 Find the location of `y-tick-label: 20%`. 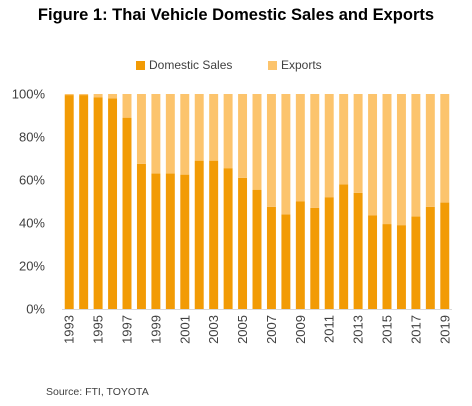

y-tick-label: 20% is located at coordinates (32, 266).